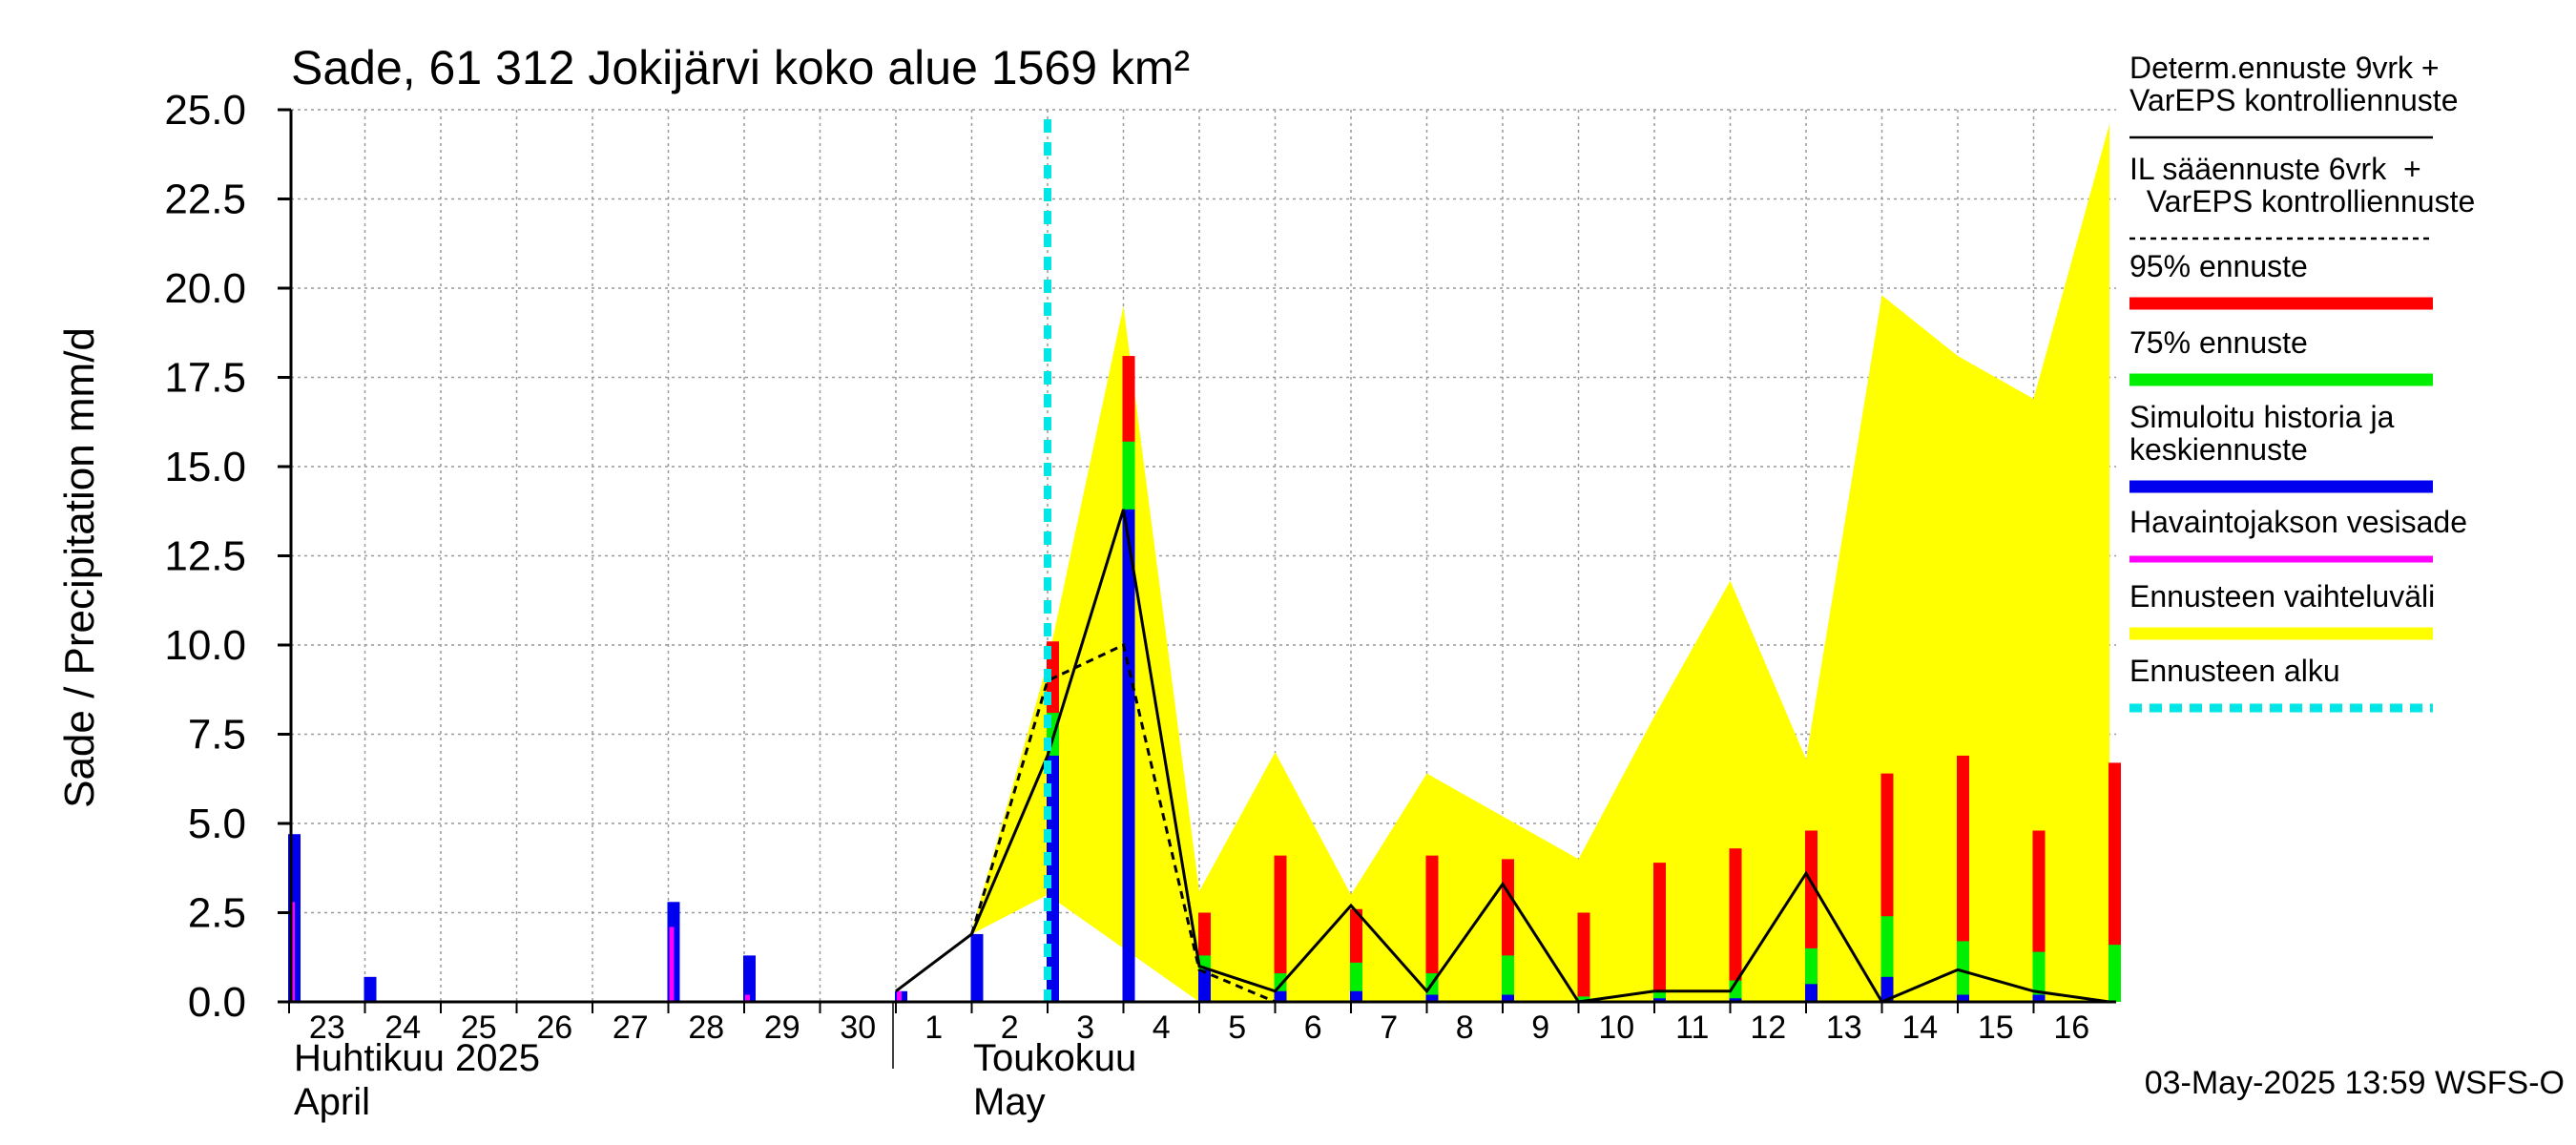 The width and height of the screenshot is (2576, 1145). Describe the element at coordinates (1996, 1028) in the screenshot. I see `x-tick-label: 15` at that location.